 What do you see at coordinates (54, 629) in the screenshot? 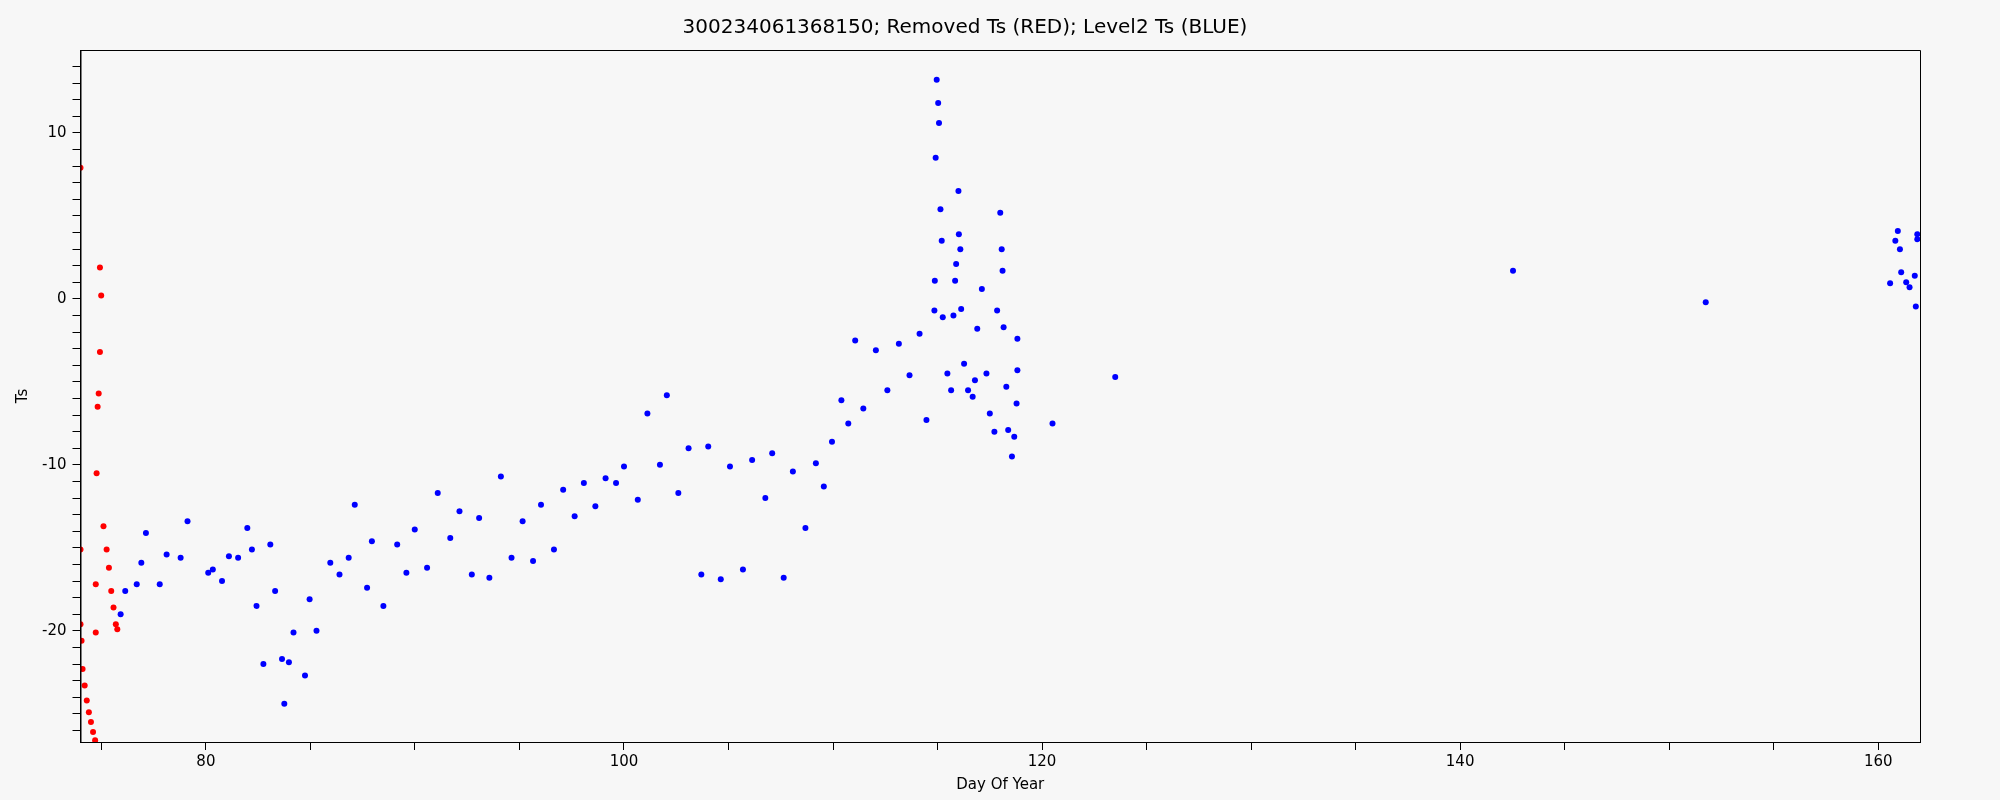
I see `y-tick-label: -20` at bounding box center [54, 629].